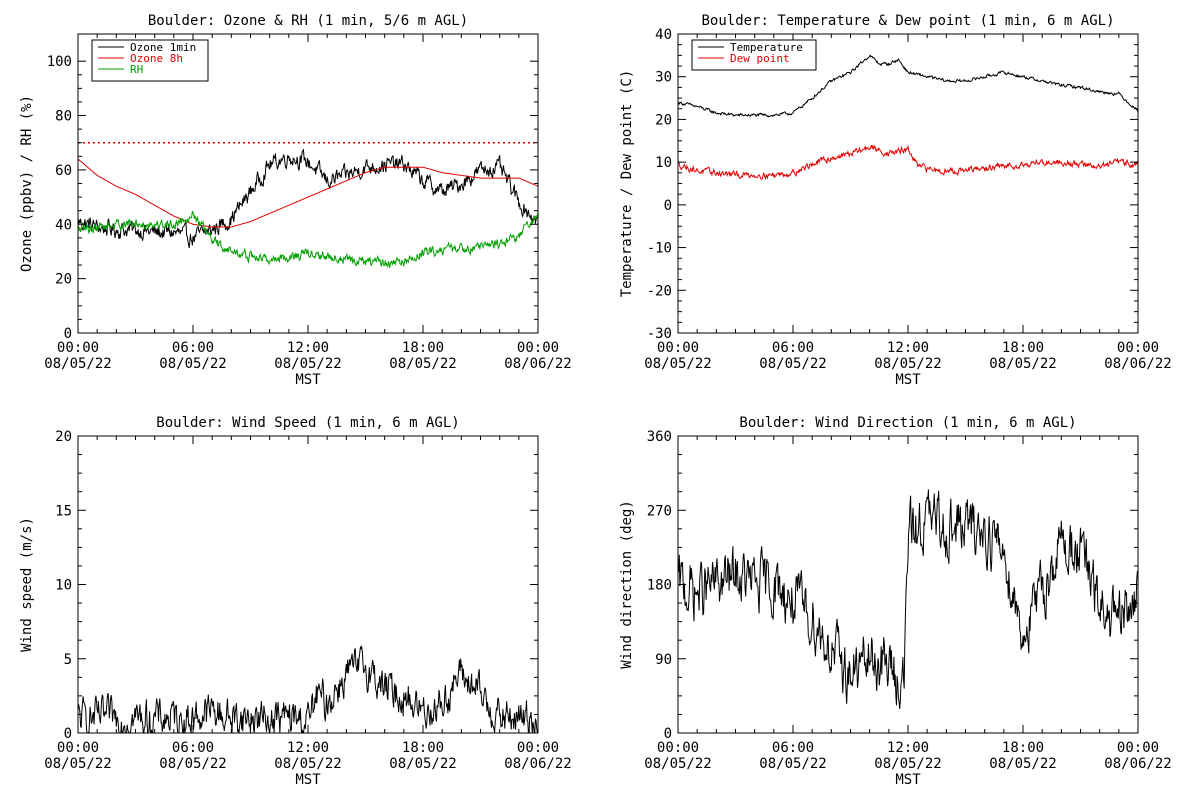 This screenshot has width=1200, height=804. I want to click on chart-title: Boulder: Wind Direction (1 min, 6 m AGL), so click(907, 423).